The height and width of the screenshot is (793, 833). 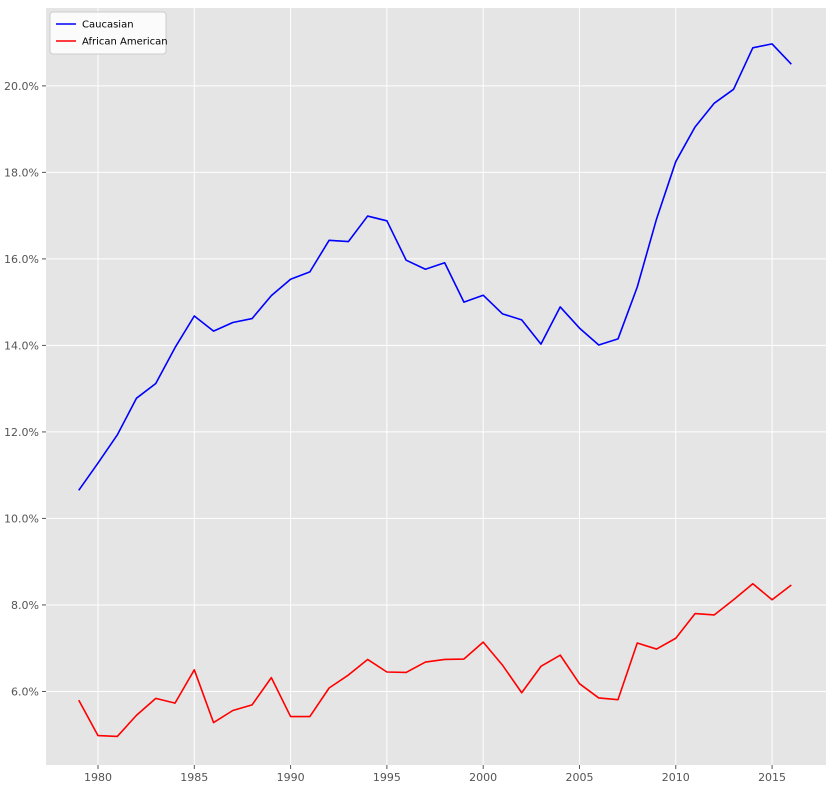 What do you see at coordinates (772, 777) in the screenshot?
I see `x-tick-label: 2015` at bounding box center [772, 777].